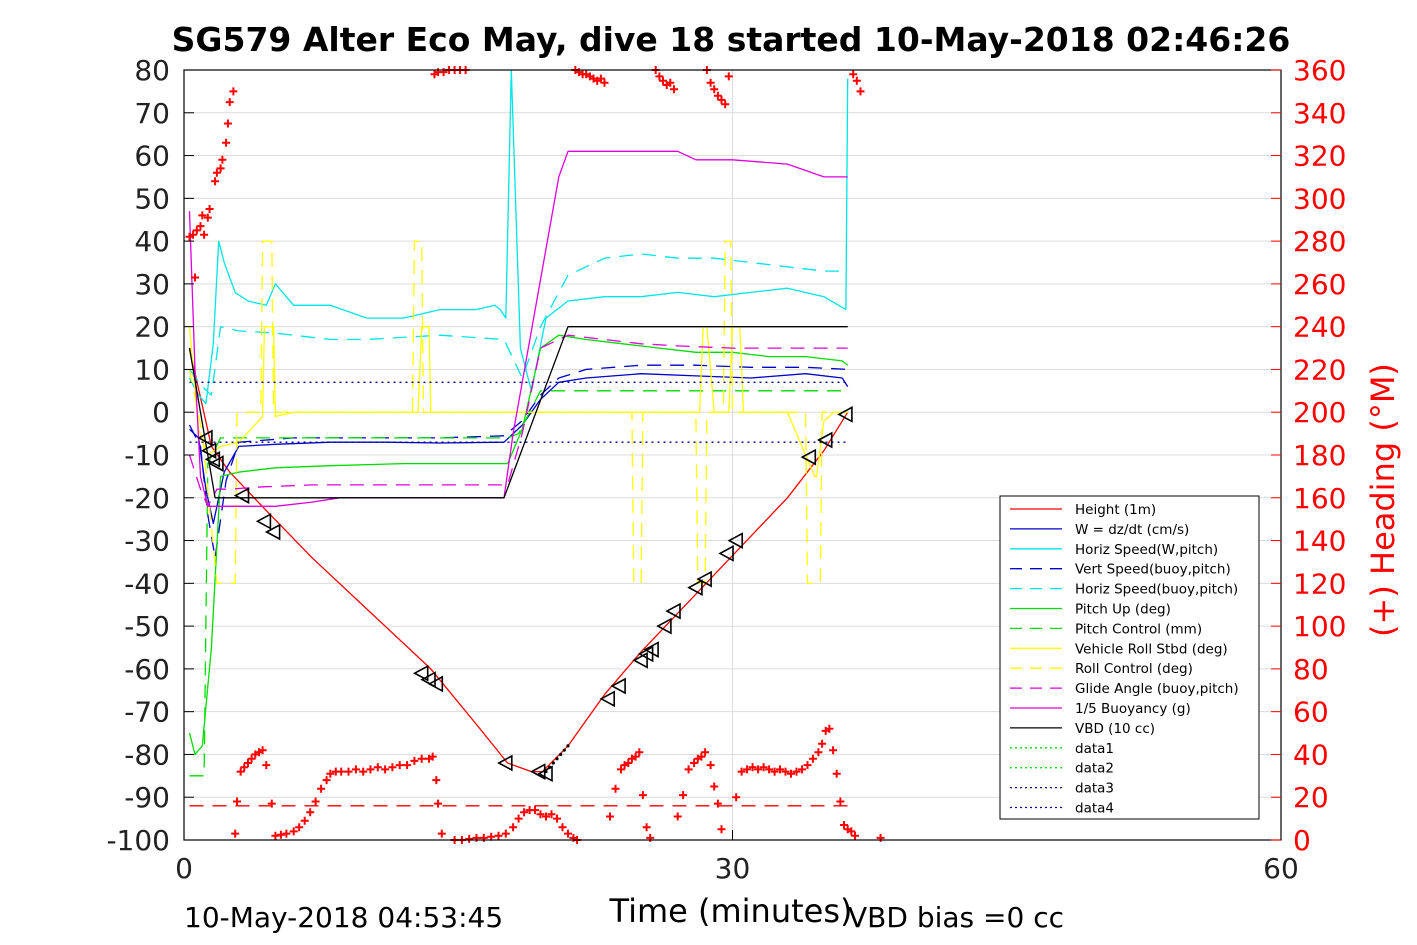  Describe the element at coordinates (1319, 70) in the screenshot. I see `y2-tick-label: 360` at that location.